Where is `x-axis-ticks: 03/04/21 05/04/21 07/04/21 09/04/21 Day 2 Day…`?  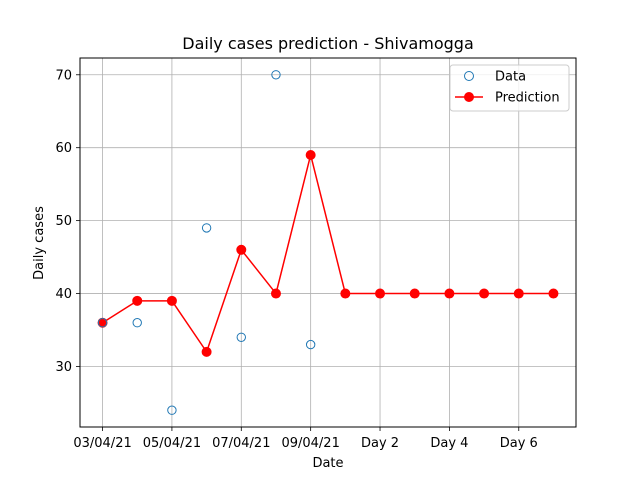
x-axis-ticks: 03/04/21 05/04/21 07/04/21 09/04/21 Day 2 Day… is located at coordinates (305, 439).